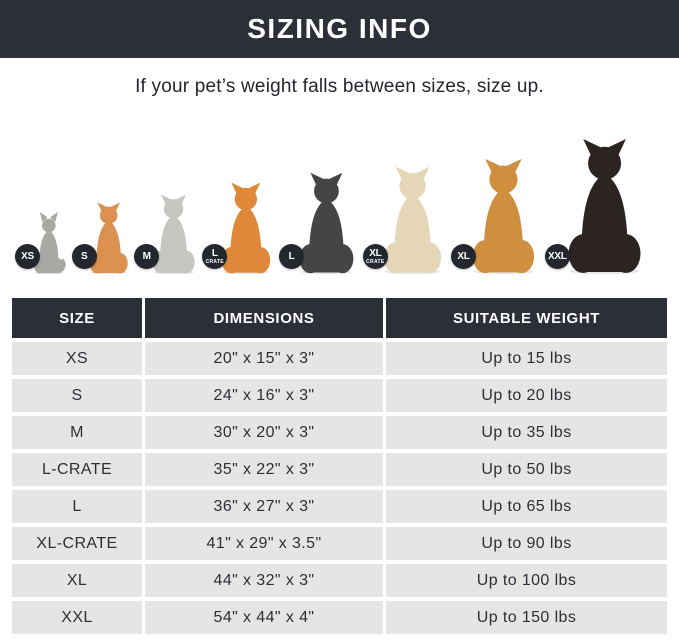 Image resolution: width=679 pixels, height=642 pixels. I want to click on table-row-m: M 30" x 20" x 3" Up to 35 lbs, so click(339, 432).